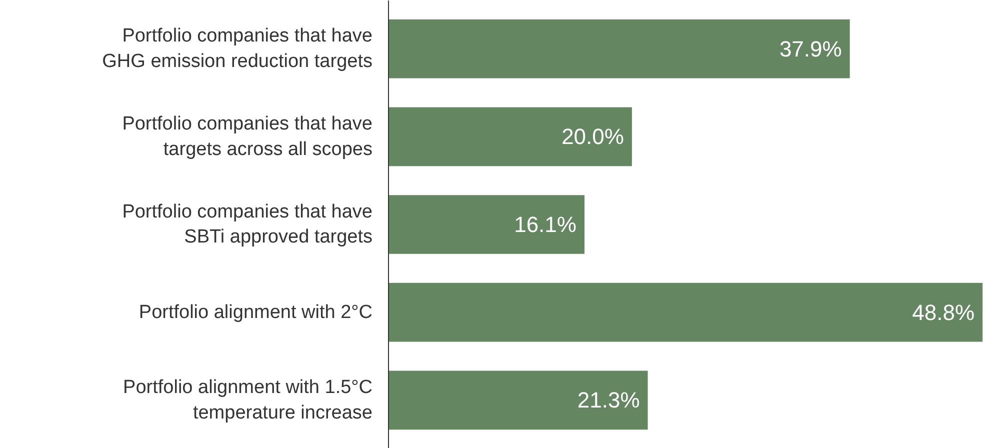  Describe the element at coordinates (248, 400) in the screenshot. I see `y-tick-label: Portfolio alignment with 1.5°C temperature increase` at that location.